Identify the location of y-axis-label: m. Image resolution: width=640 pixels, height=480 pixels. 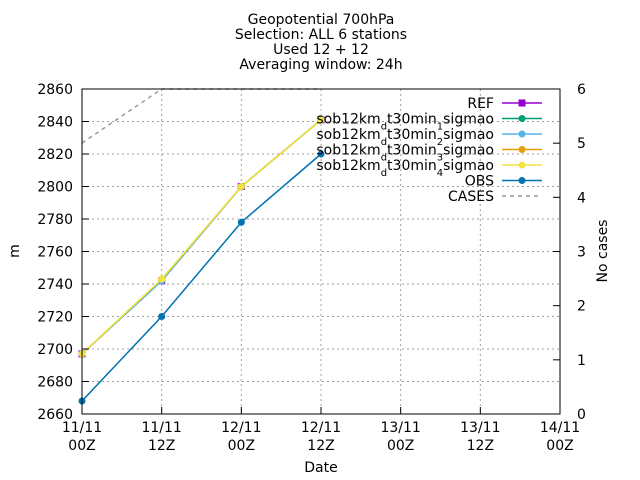
(15, 251).